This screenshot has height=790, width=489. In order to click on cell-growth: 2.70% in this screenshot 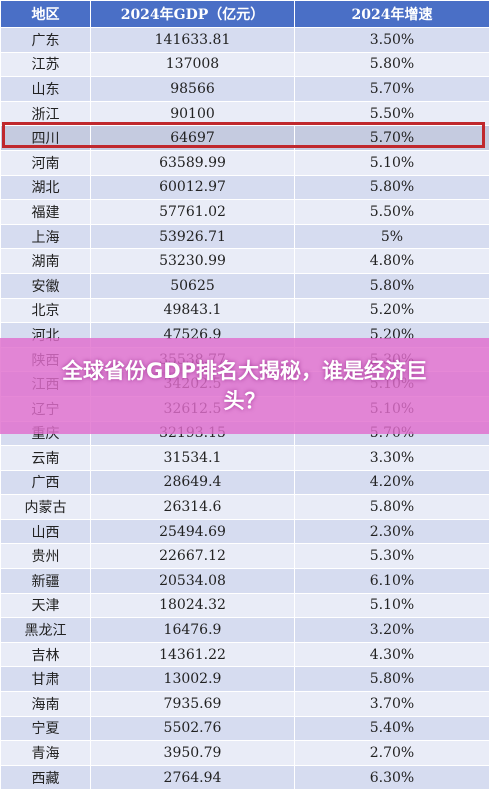, I will do `click(392, 753)`.